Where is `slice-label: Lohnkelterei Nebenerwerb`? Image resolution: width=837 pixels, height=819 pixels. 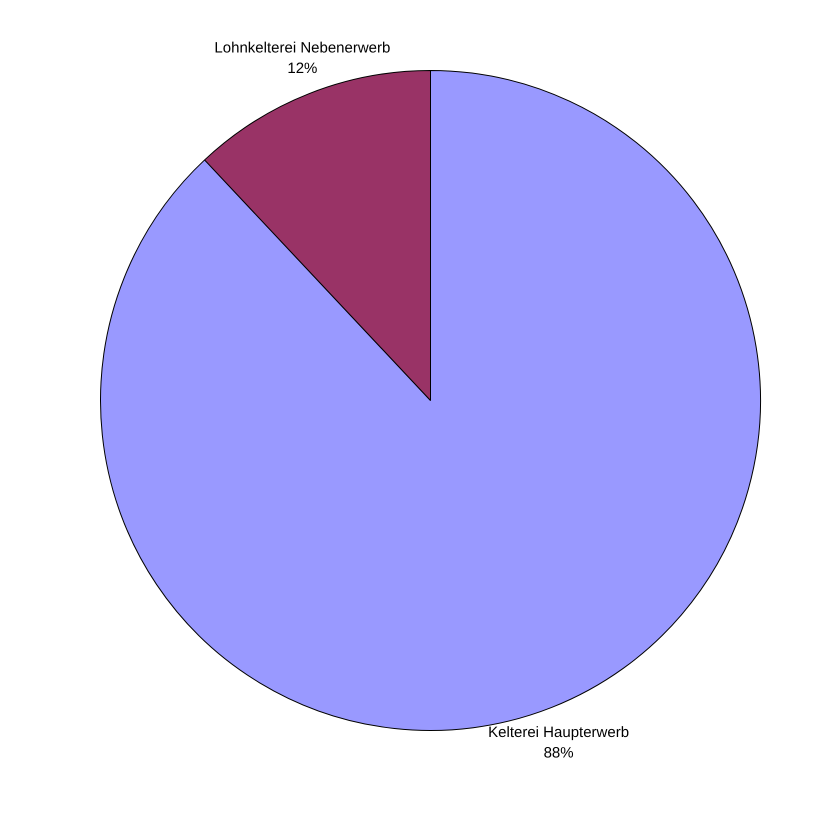
slice-label: Lohnkelterei Nebenerwerb is located at coordinates (302, 48).